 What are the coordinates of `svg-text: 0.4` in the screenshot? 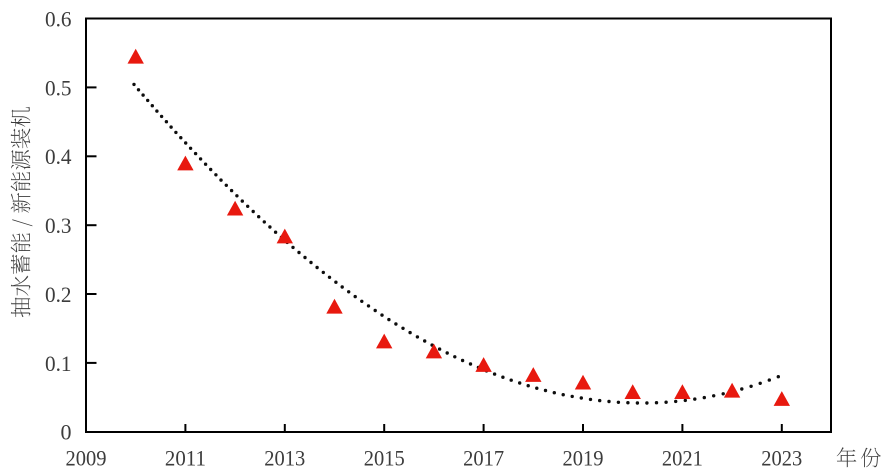 It's located at (58, 156).